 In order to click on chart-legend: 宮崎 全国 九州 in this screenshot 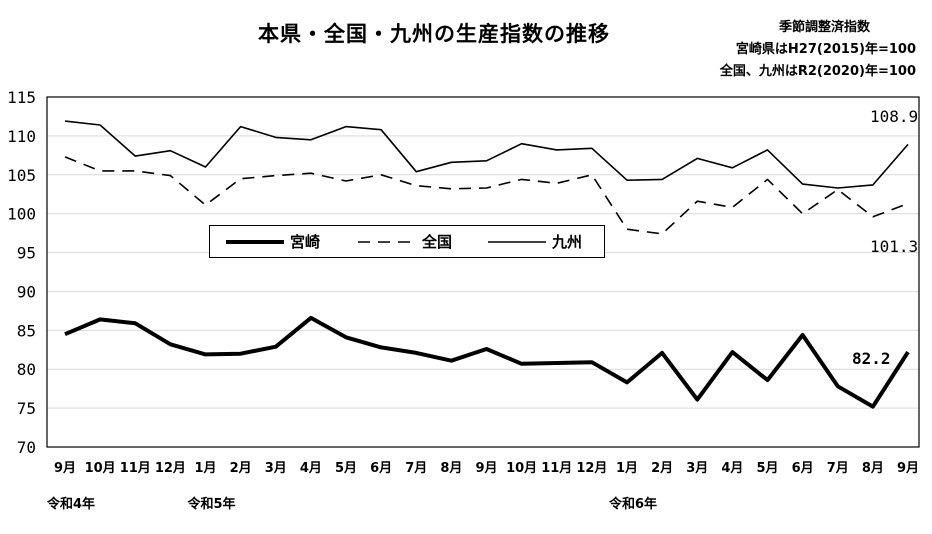, I will do `click(407, 241)`.